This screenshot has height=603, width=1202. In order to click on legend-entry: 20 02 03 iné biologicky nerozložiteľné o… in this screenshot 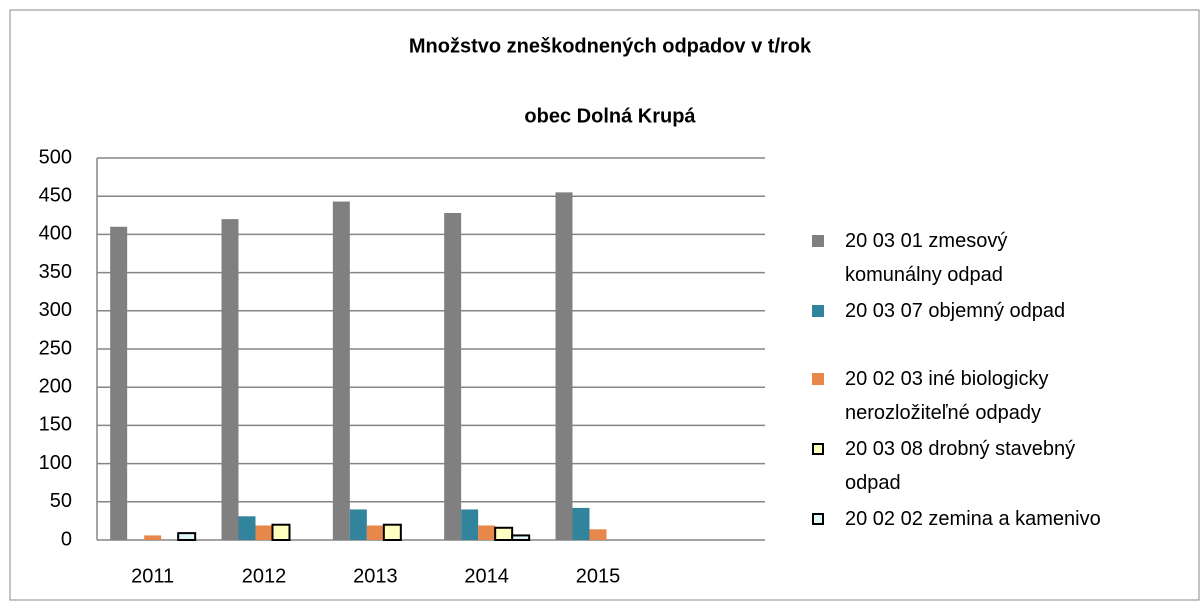, I will do `click(995, 396)`.